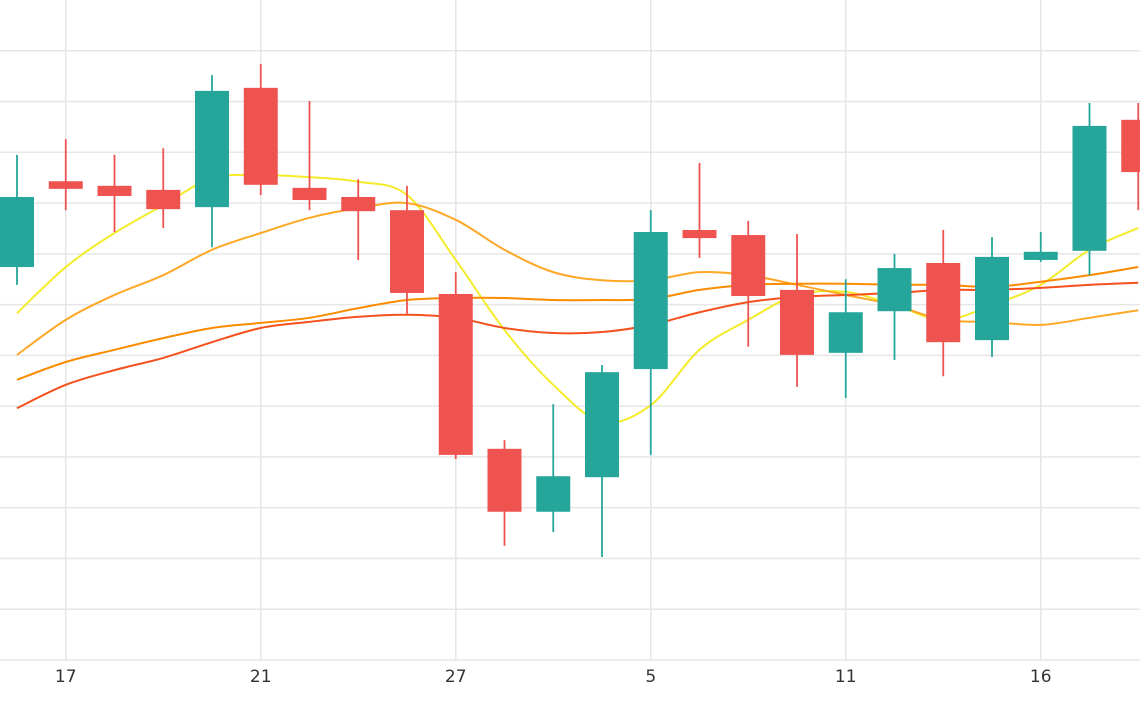 This screenshot has width=1140, height=710. What do you see at coordinates (261, 677) in the screenshot?
I see `x-tick-label: 21` at bounding box center [261, 677].